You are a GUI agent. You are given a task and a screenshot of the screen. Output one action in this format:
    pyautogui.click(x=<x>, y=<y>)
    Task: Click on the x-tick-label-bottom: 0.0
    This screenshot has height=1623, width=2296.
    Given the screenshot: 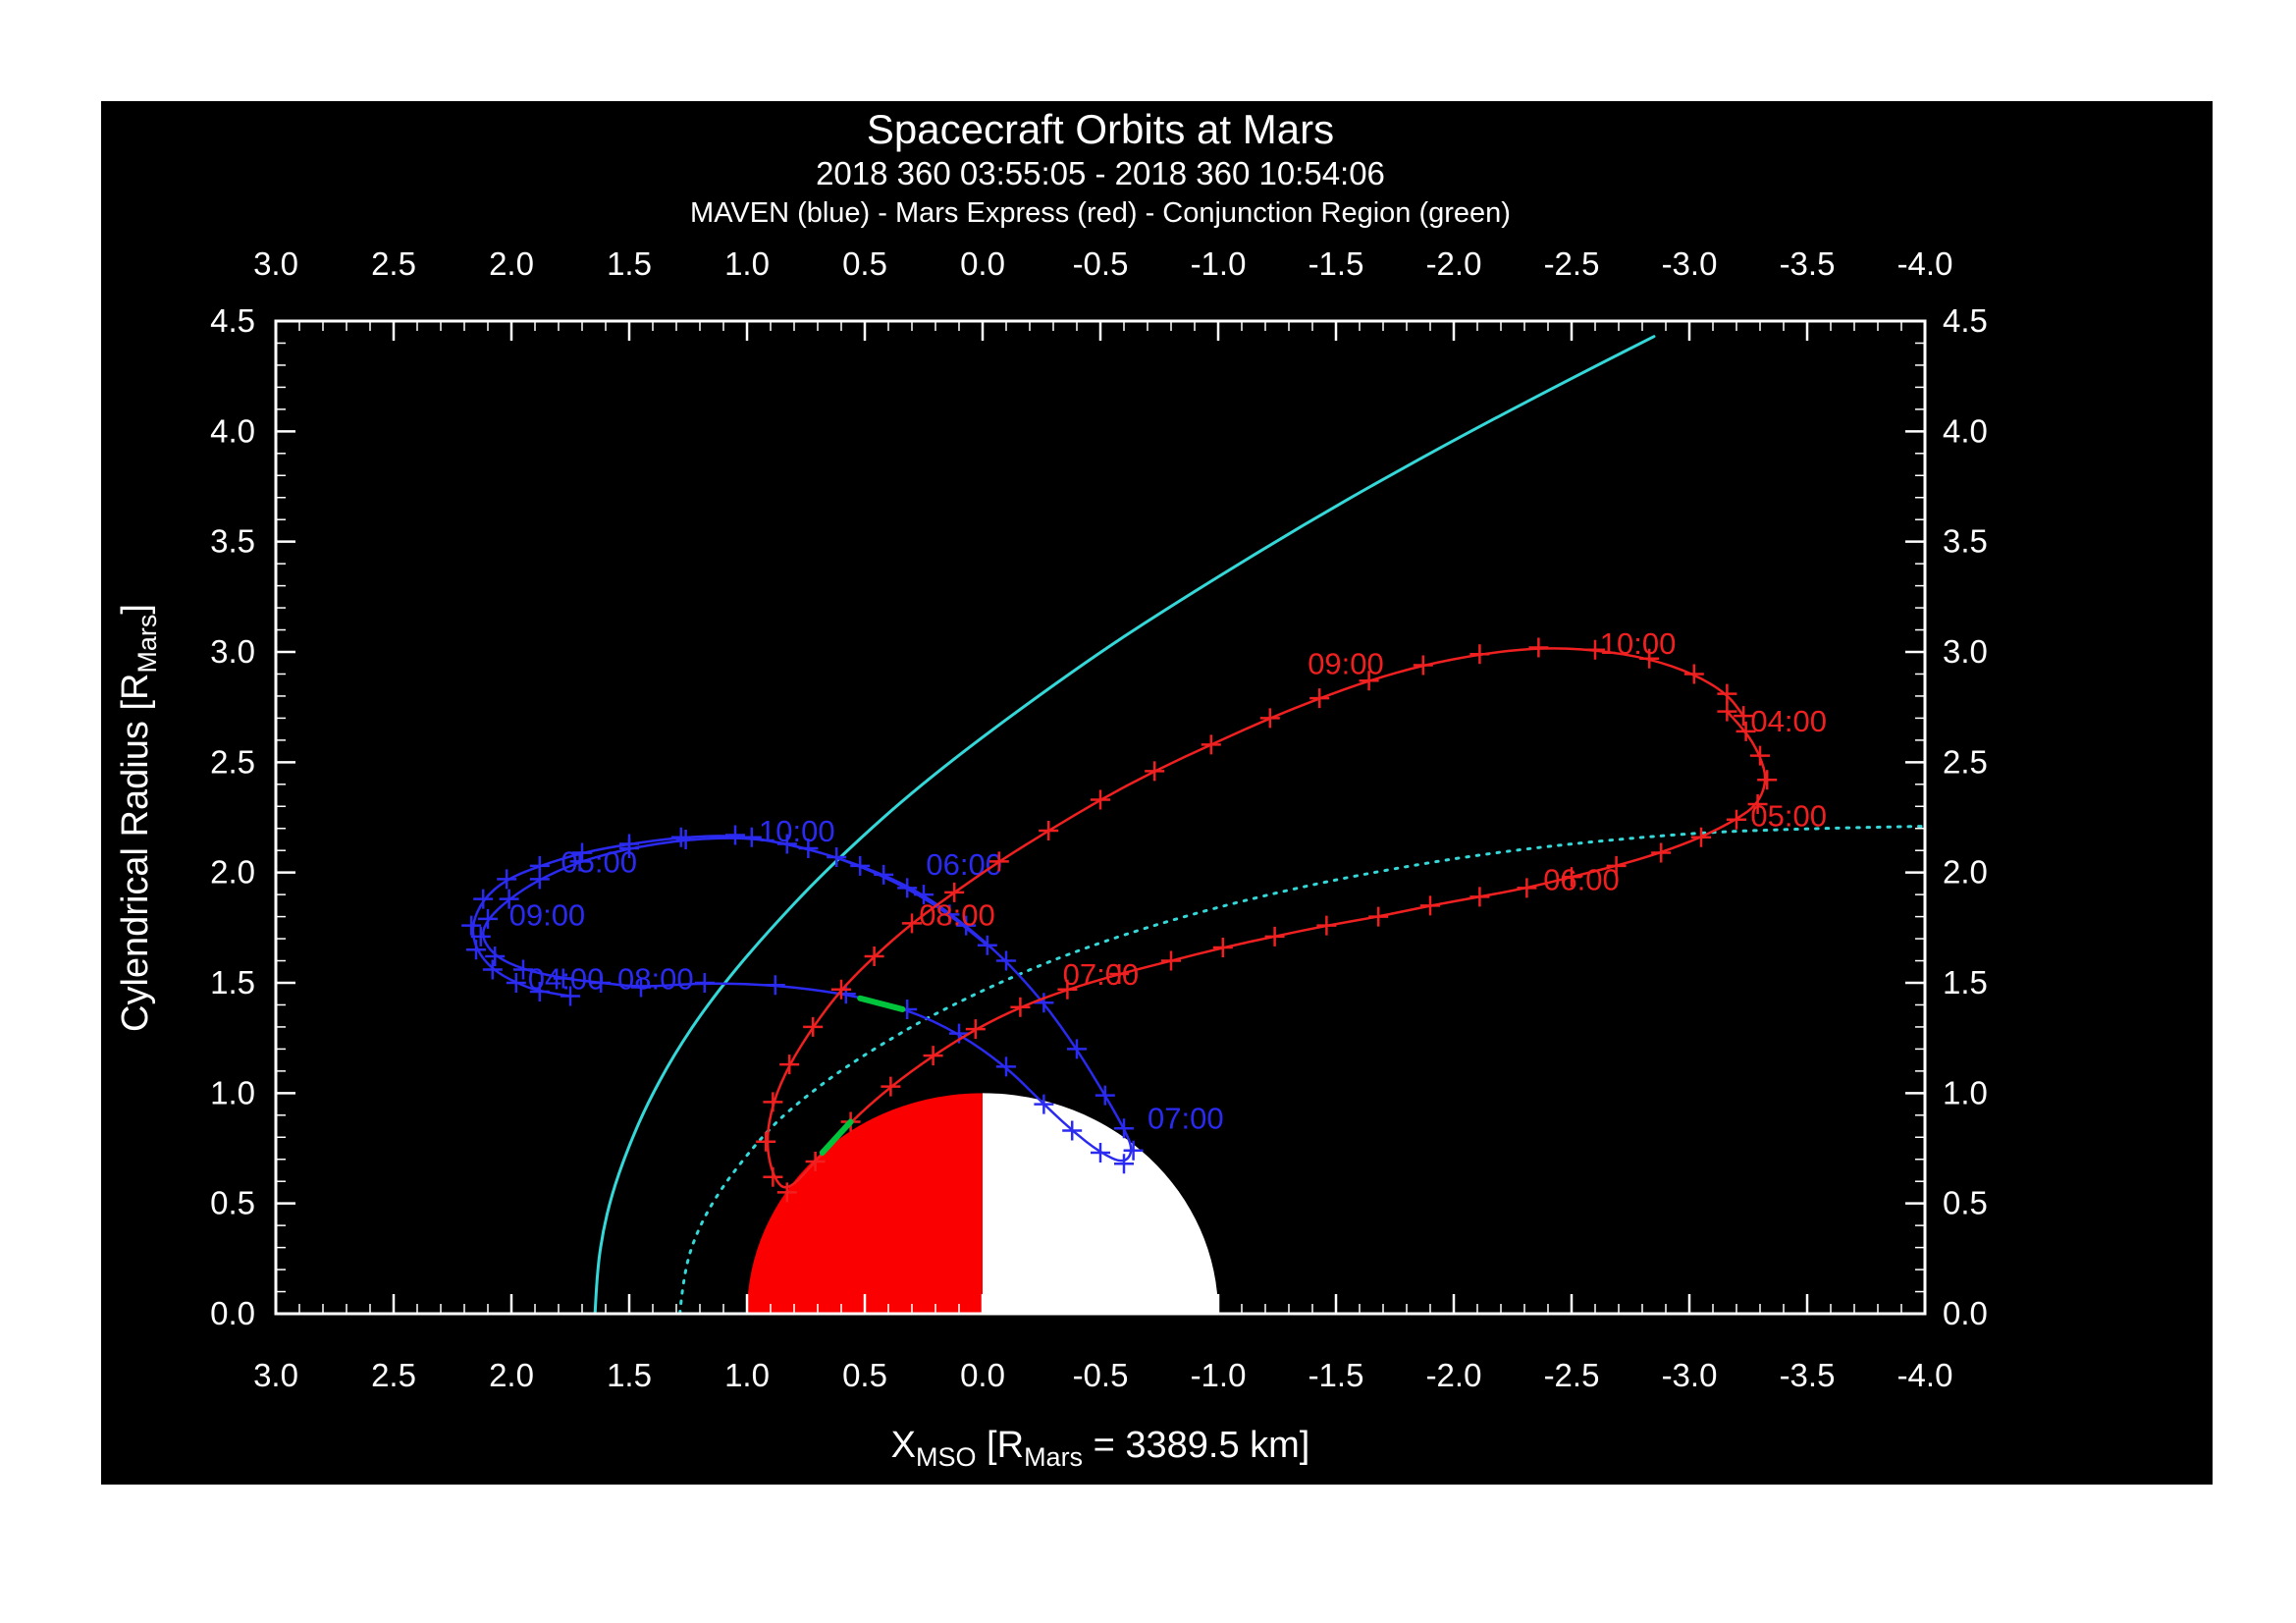 What is the action you would take?
    pyautogui.click(x=983, y=1375)
    